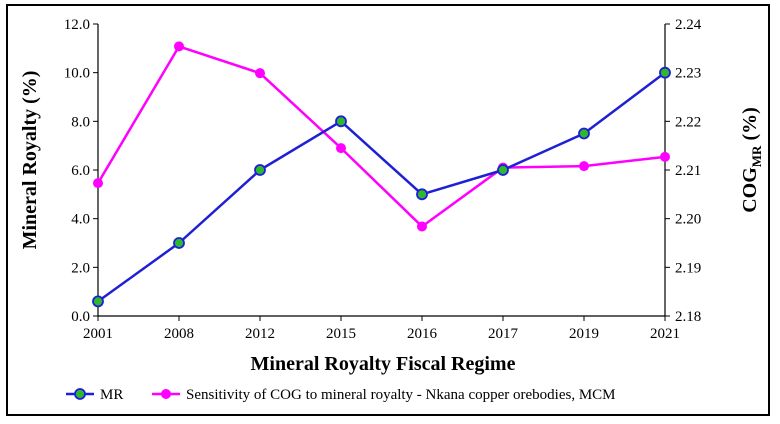  I want to click on right-y-tick-label: 2.24, so click(688, 25).